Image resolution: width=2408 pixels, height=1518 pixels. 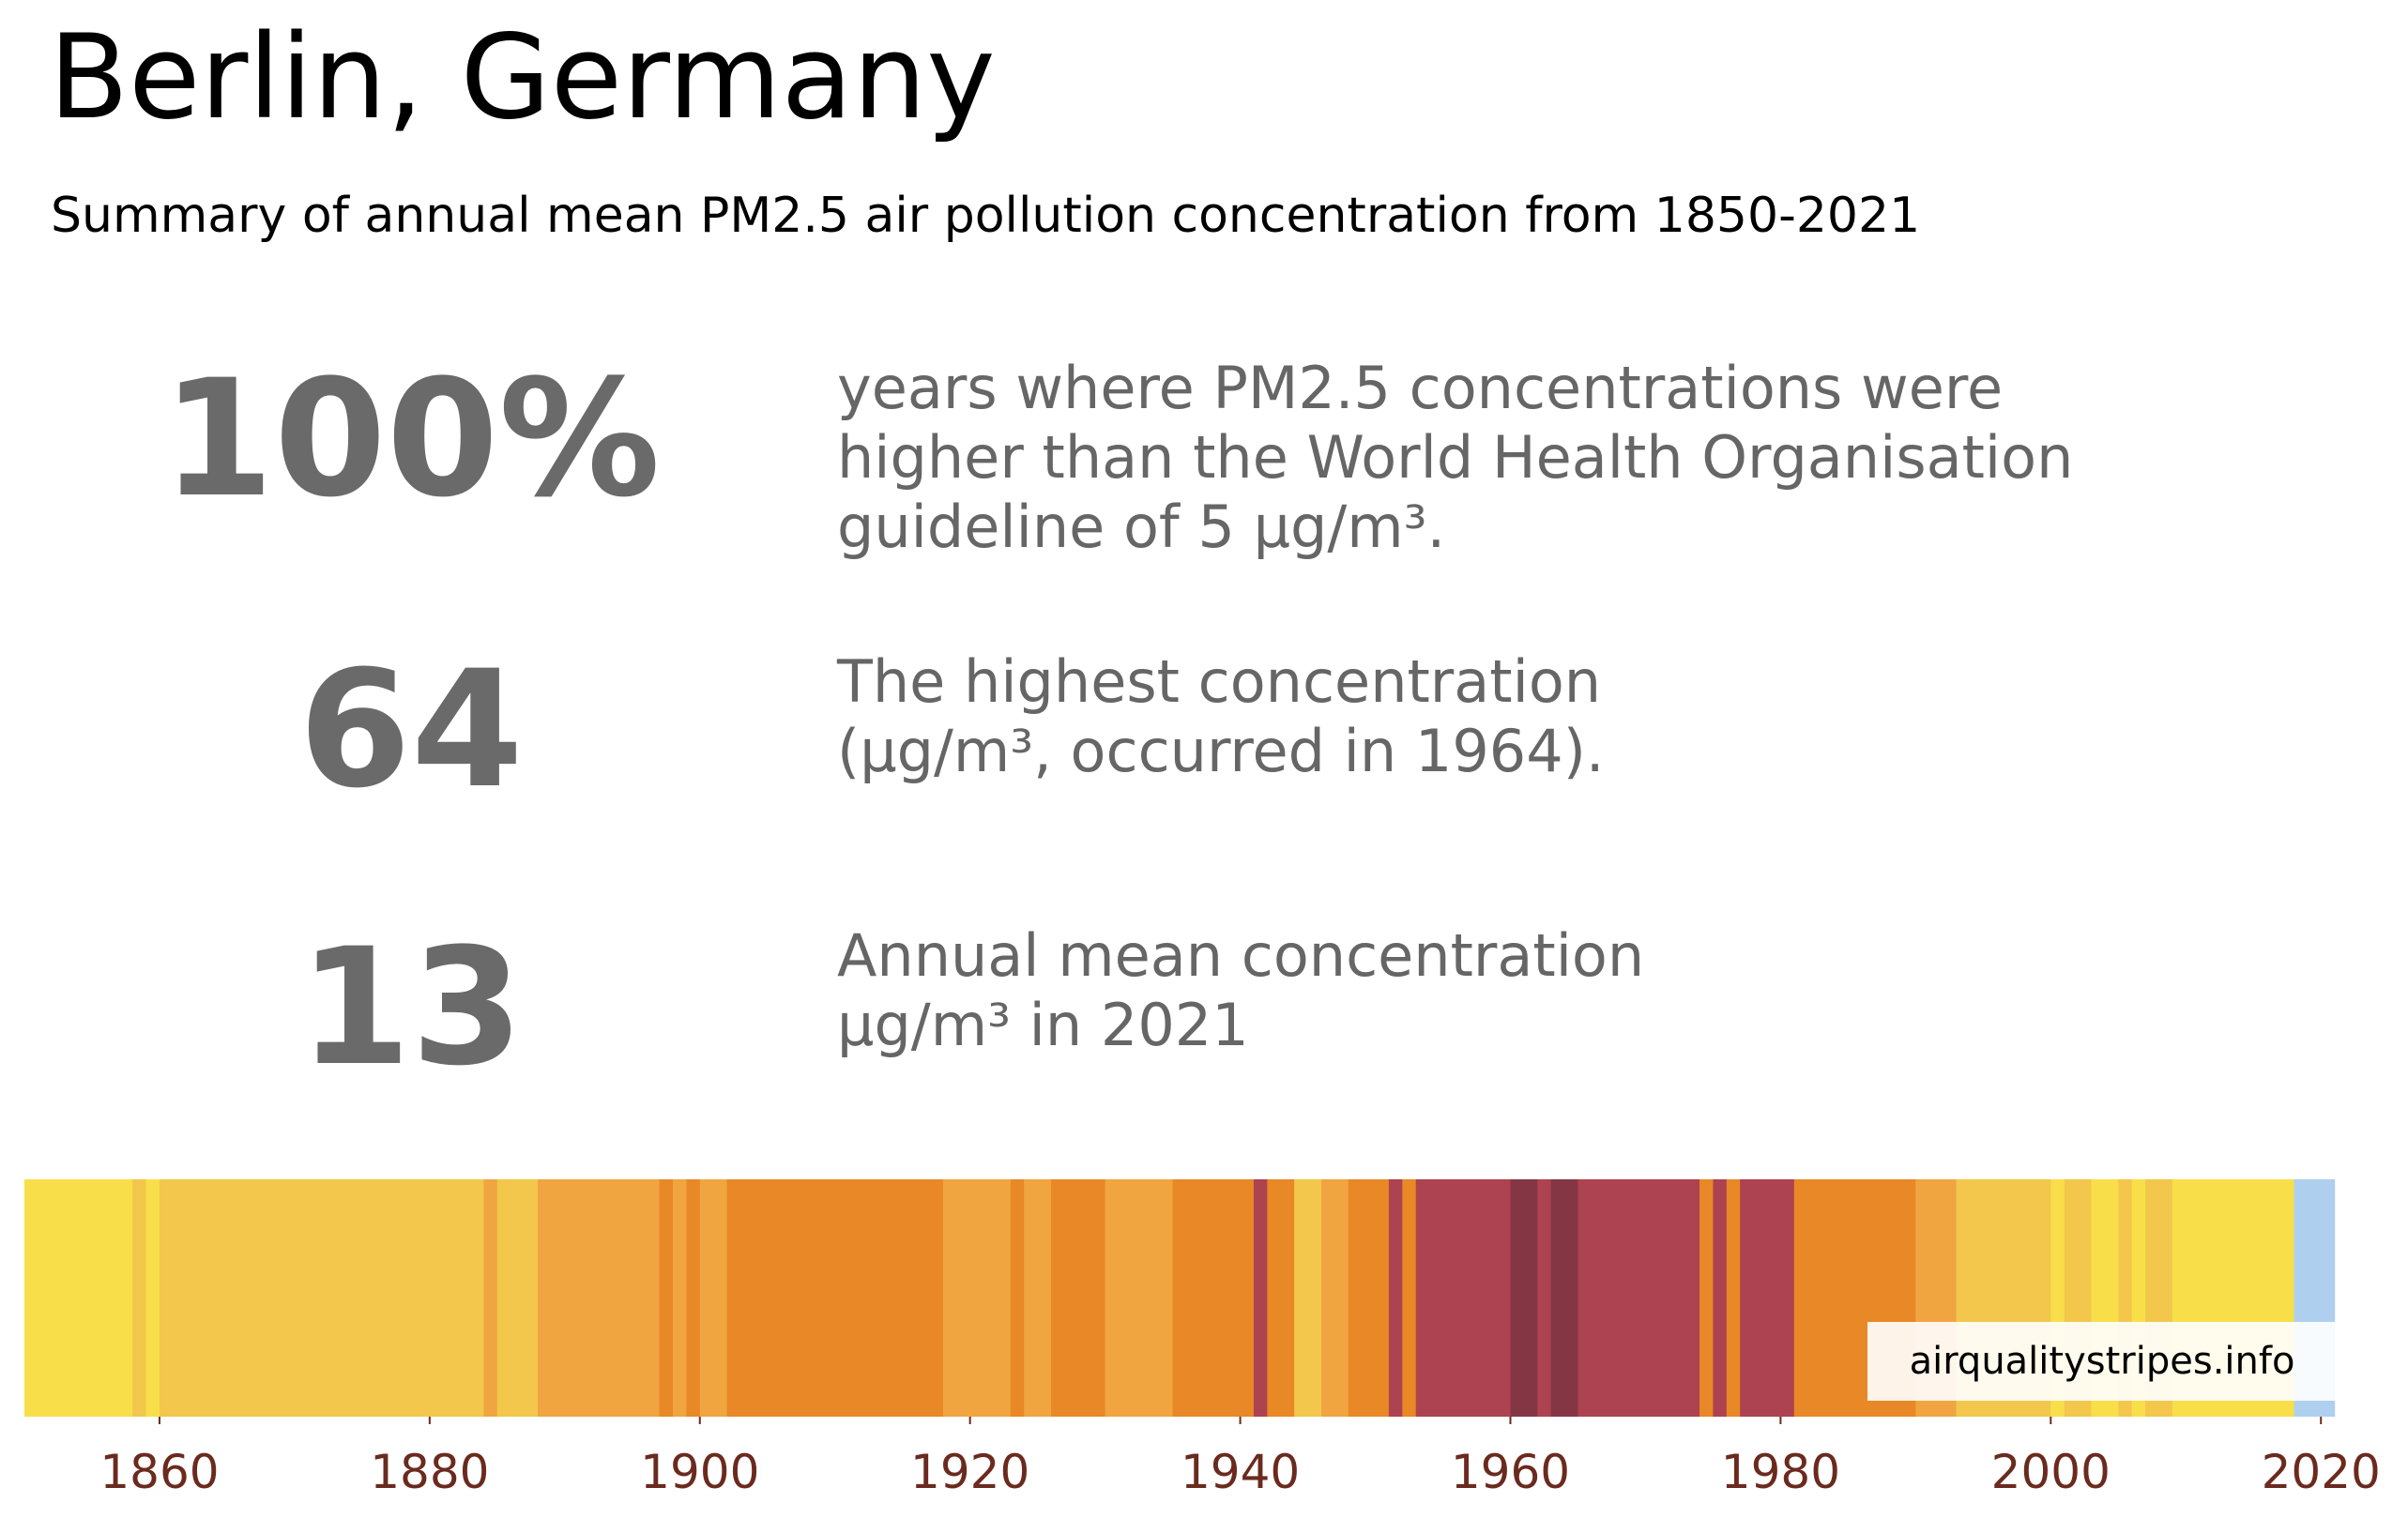 What do you see at coordinates (1213, 1298) in the screenshot?
I see `stripe-segment-1935` at bounding box center [1213, 1298].